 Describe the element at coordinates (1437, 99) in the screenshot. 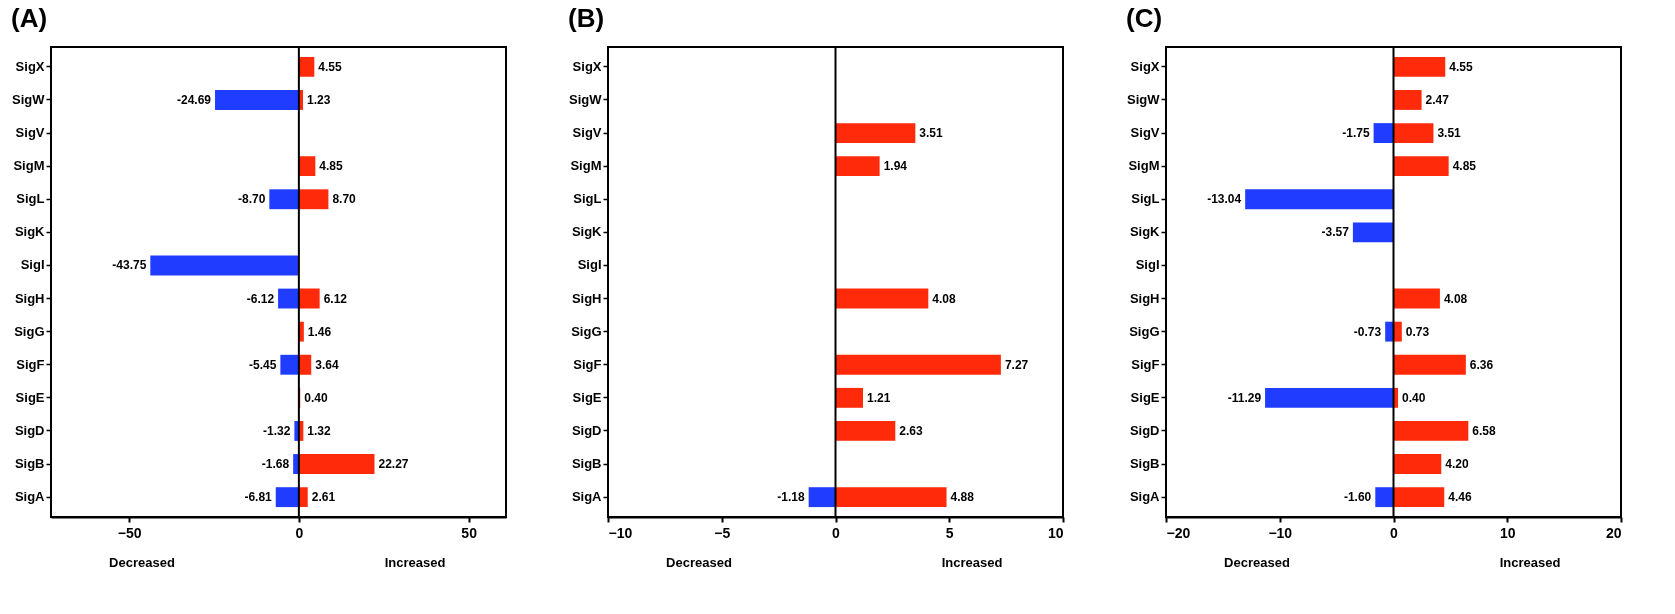

I see `data-label: 2.47` at that location.